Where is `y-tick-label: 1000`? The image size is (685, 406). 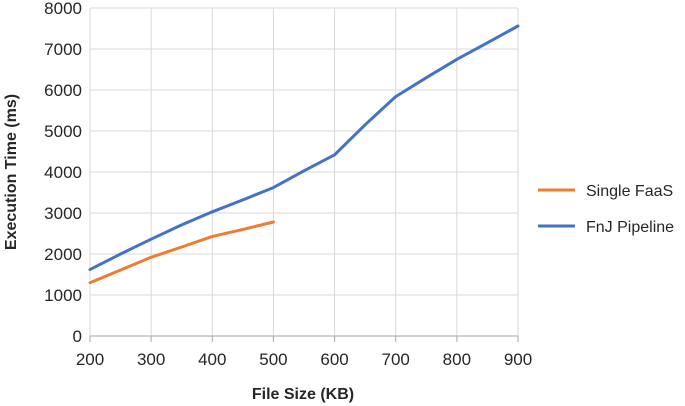 y-tick-label: 1000 is located at coordinates (63, 295).